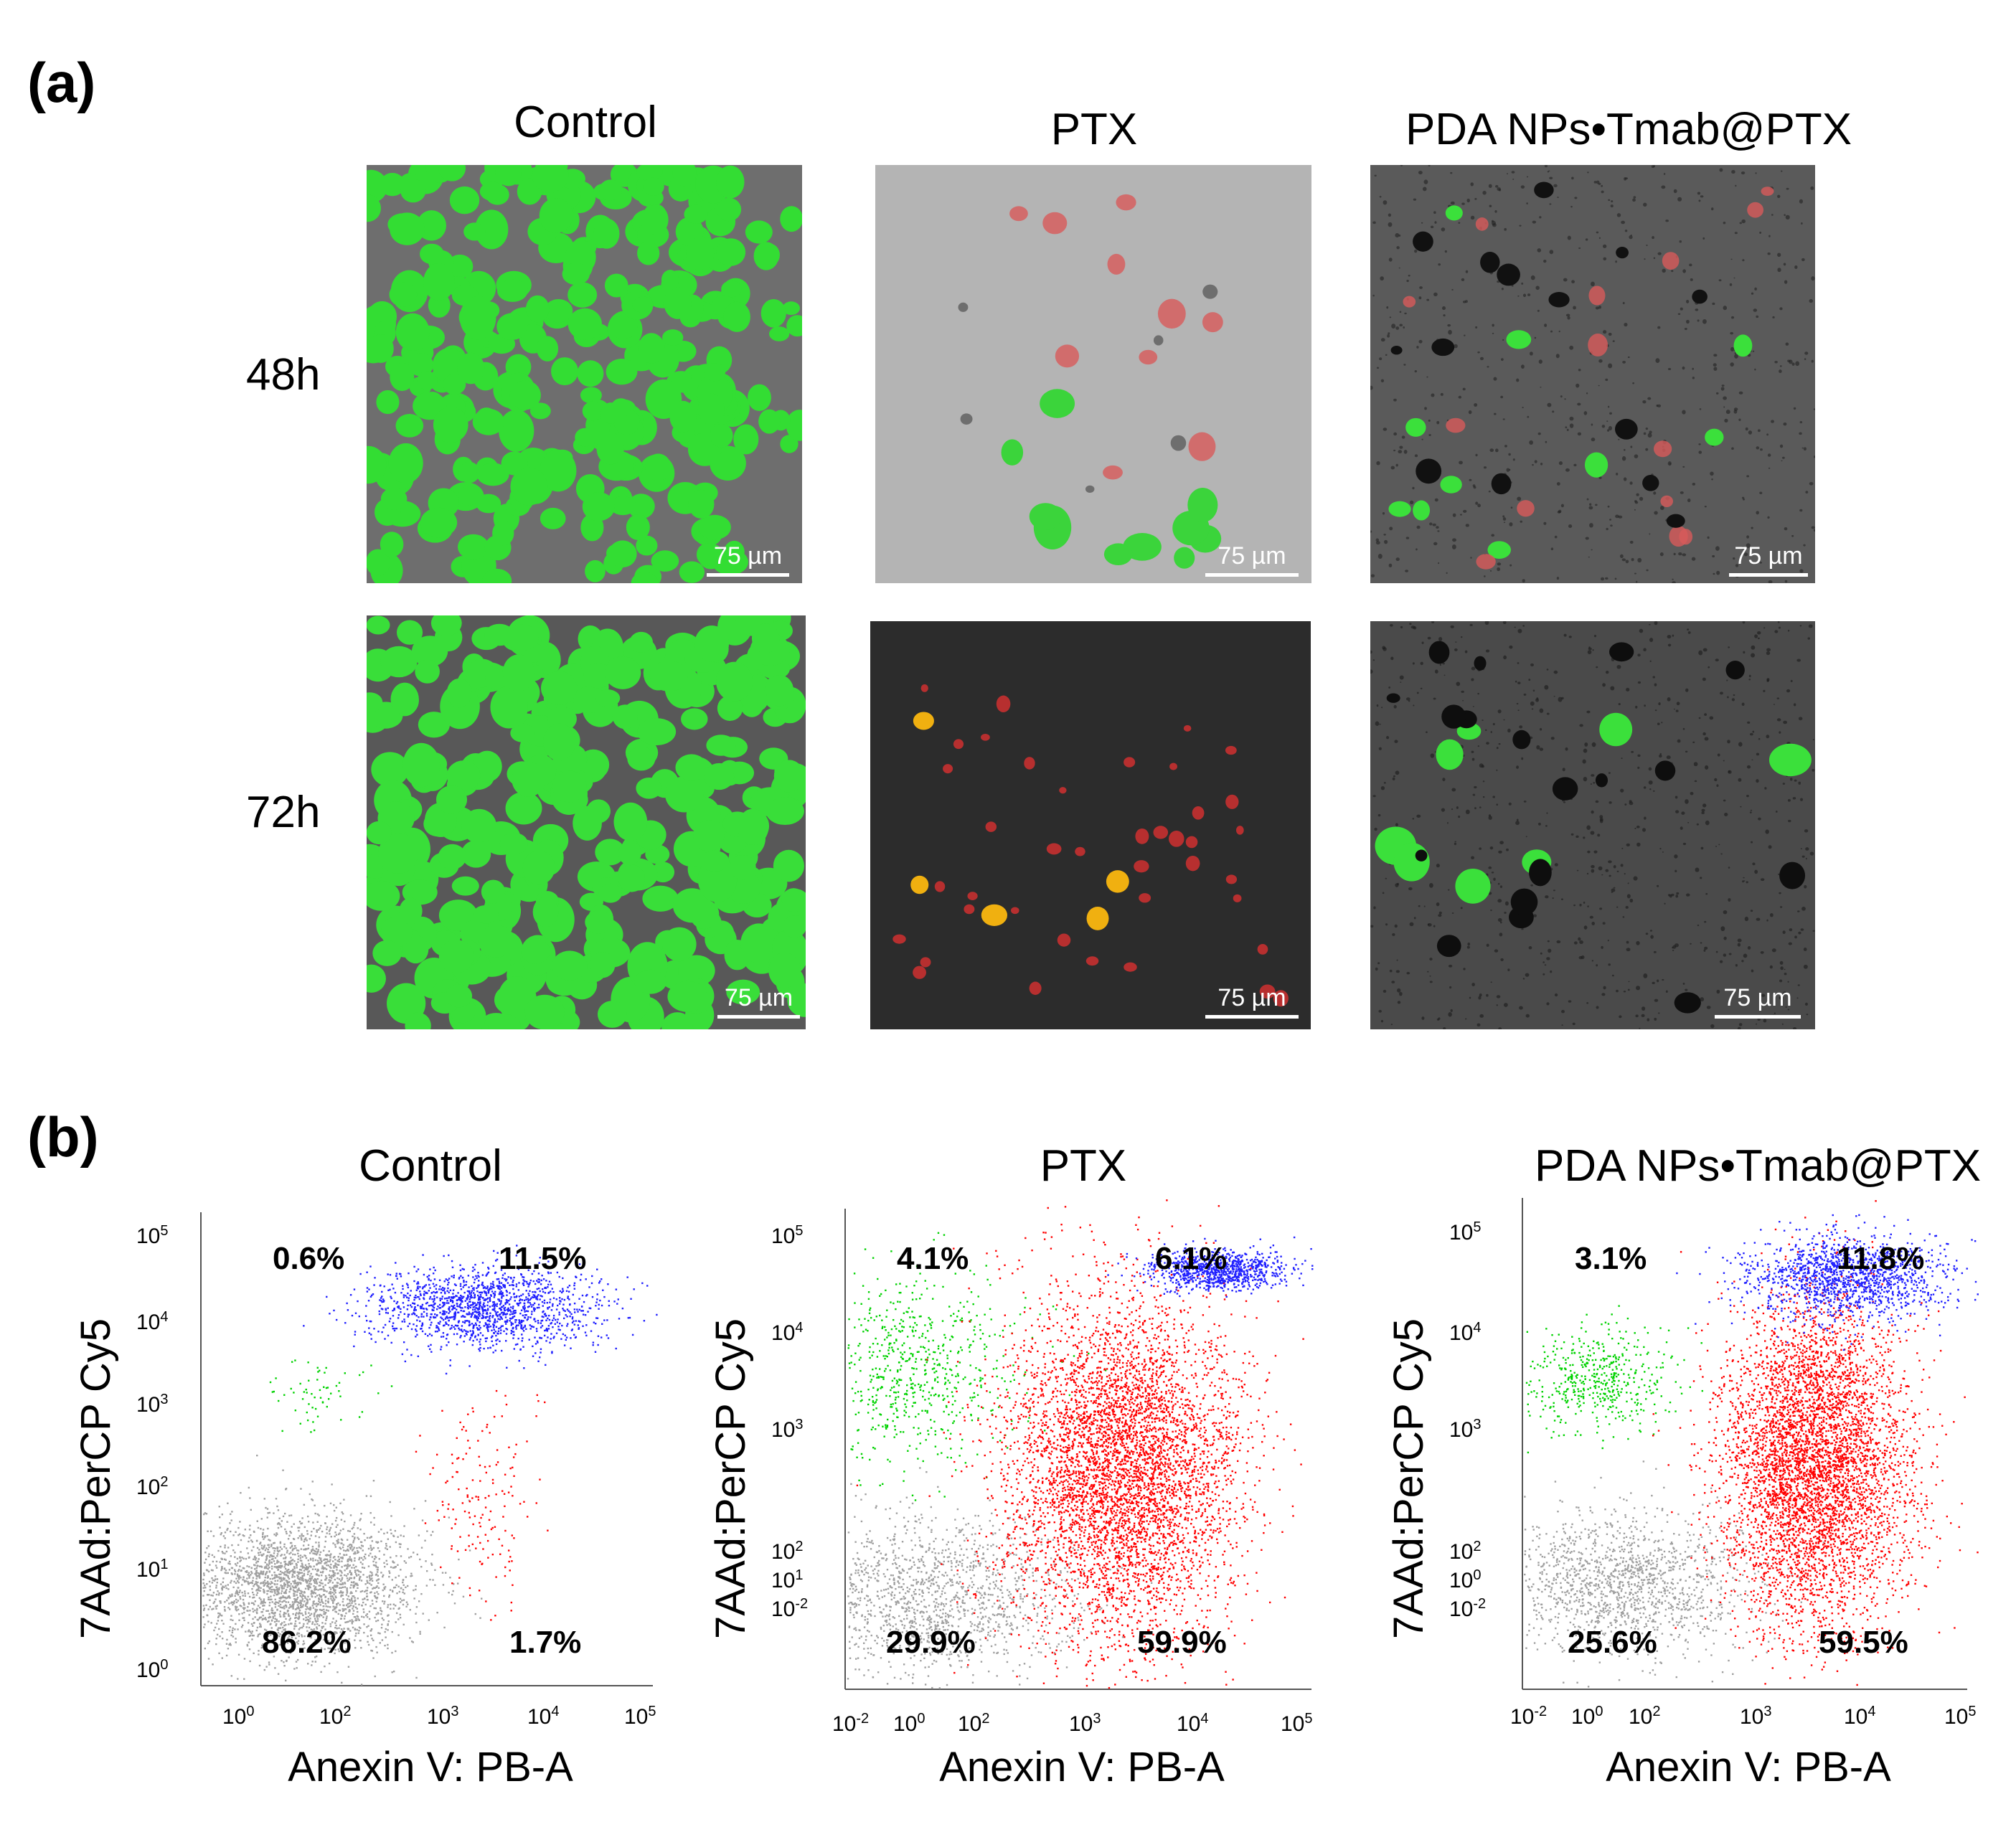  Describe the element at coordinates (931, 1643) in the screenshot. I see `quadrant-lower-left-ptx: 29.9%` at that location.